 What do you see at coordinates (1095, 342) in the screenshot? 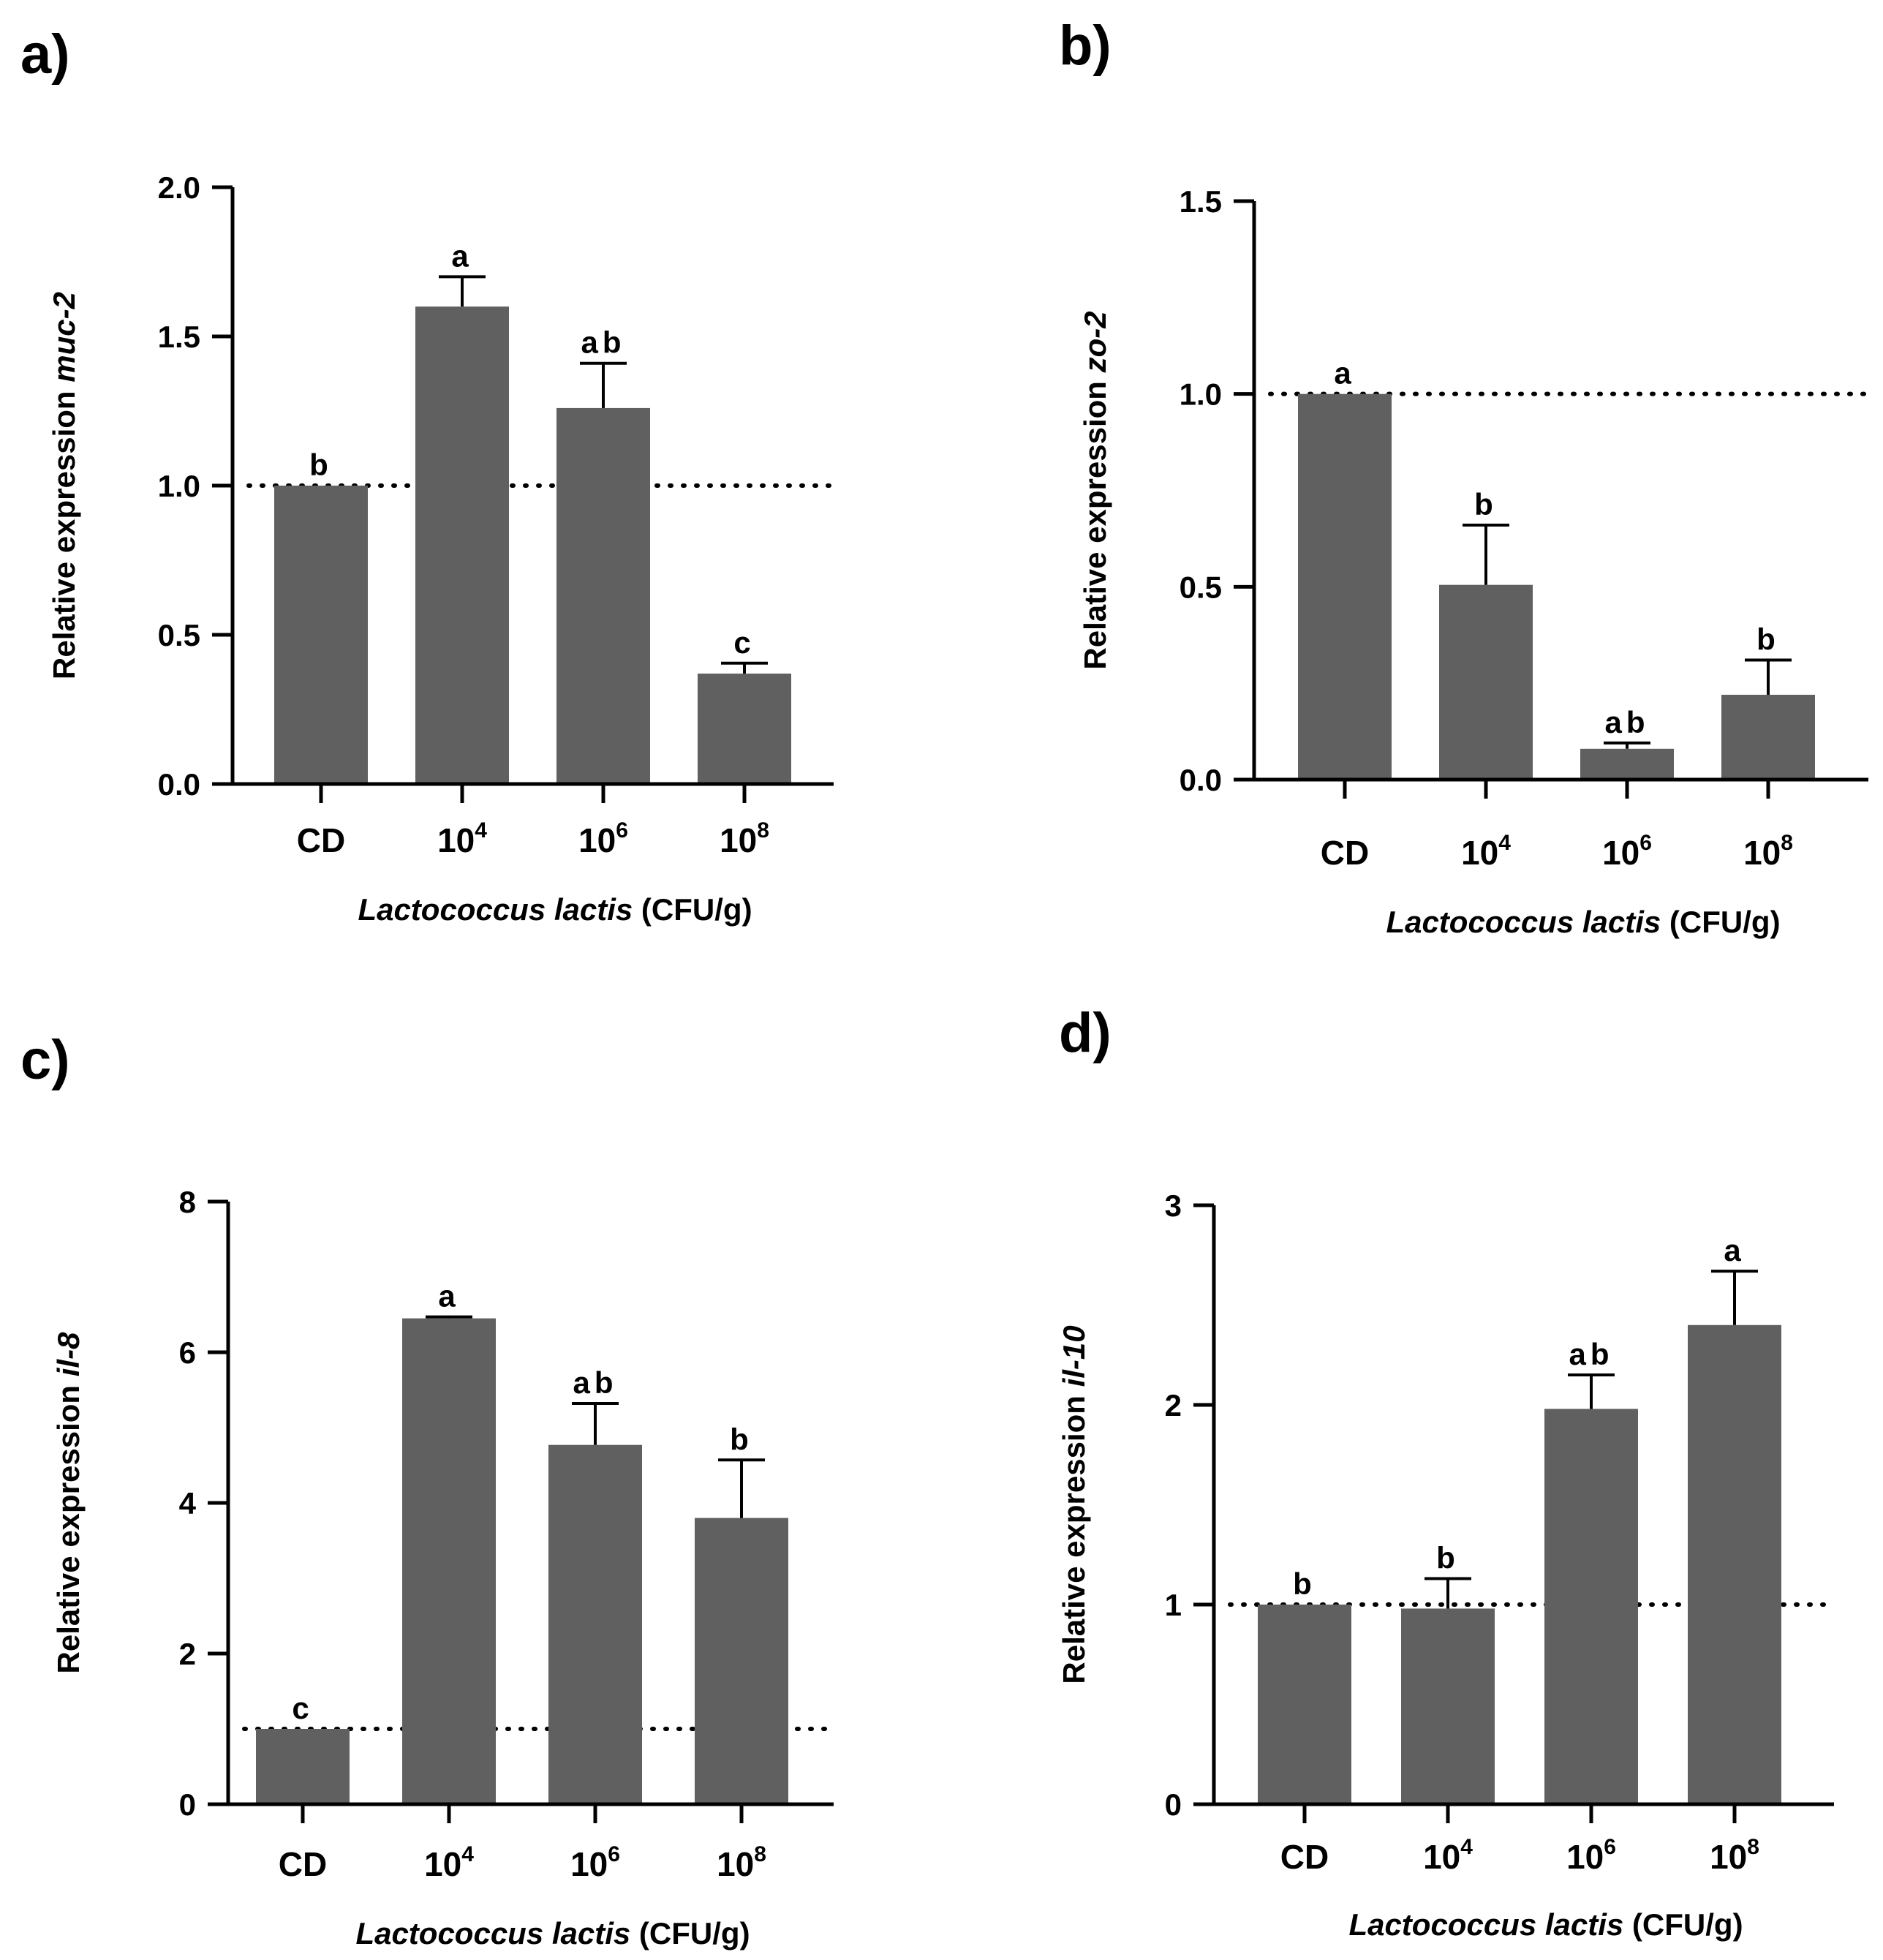
I see `y-axis-title-gene: zo-2` at bounding box center [1095, 342].